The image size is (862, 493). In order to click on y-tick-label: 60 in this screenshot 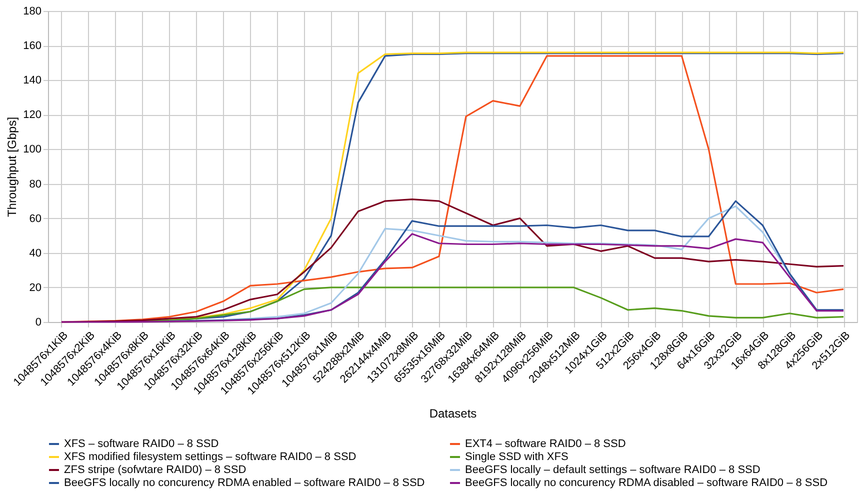, I will do `click(35, 218)`.